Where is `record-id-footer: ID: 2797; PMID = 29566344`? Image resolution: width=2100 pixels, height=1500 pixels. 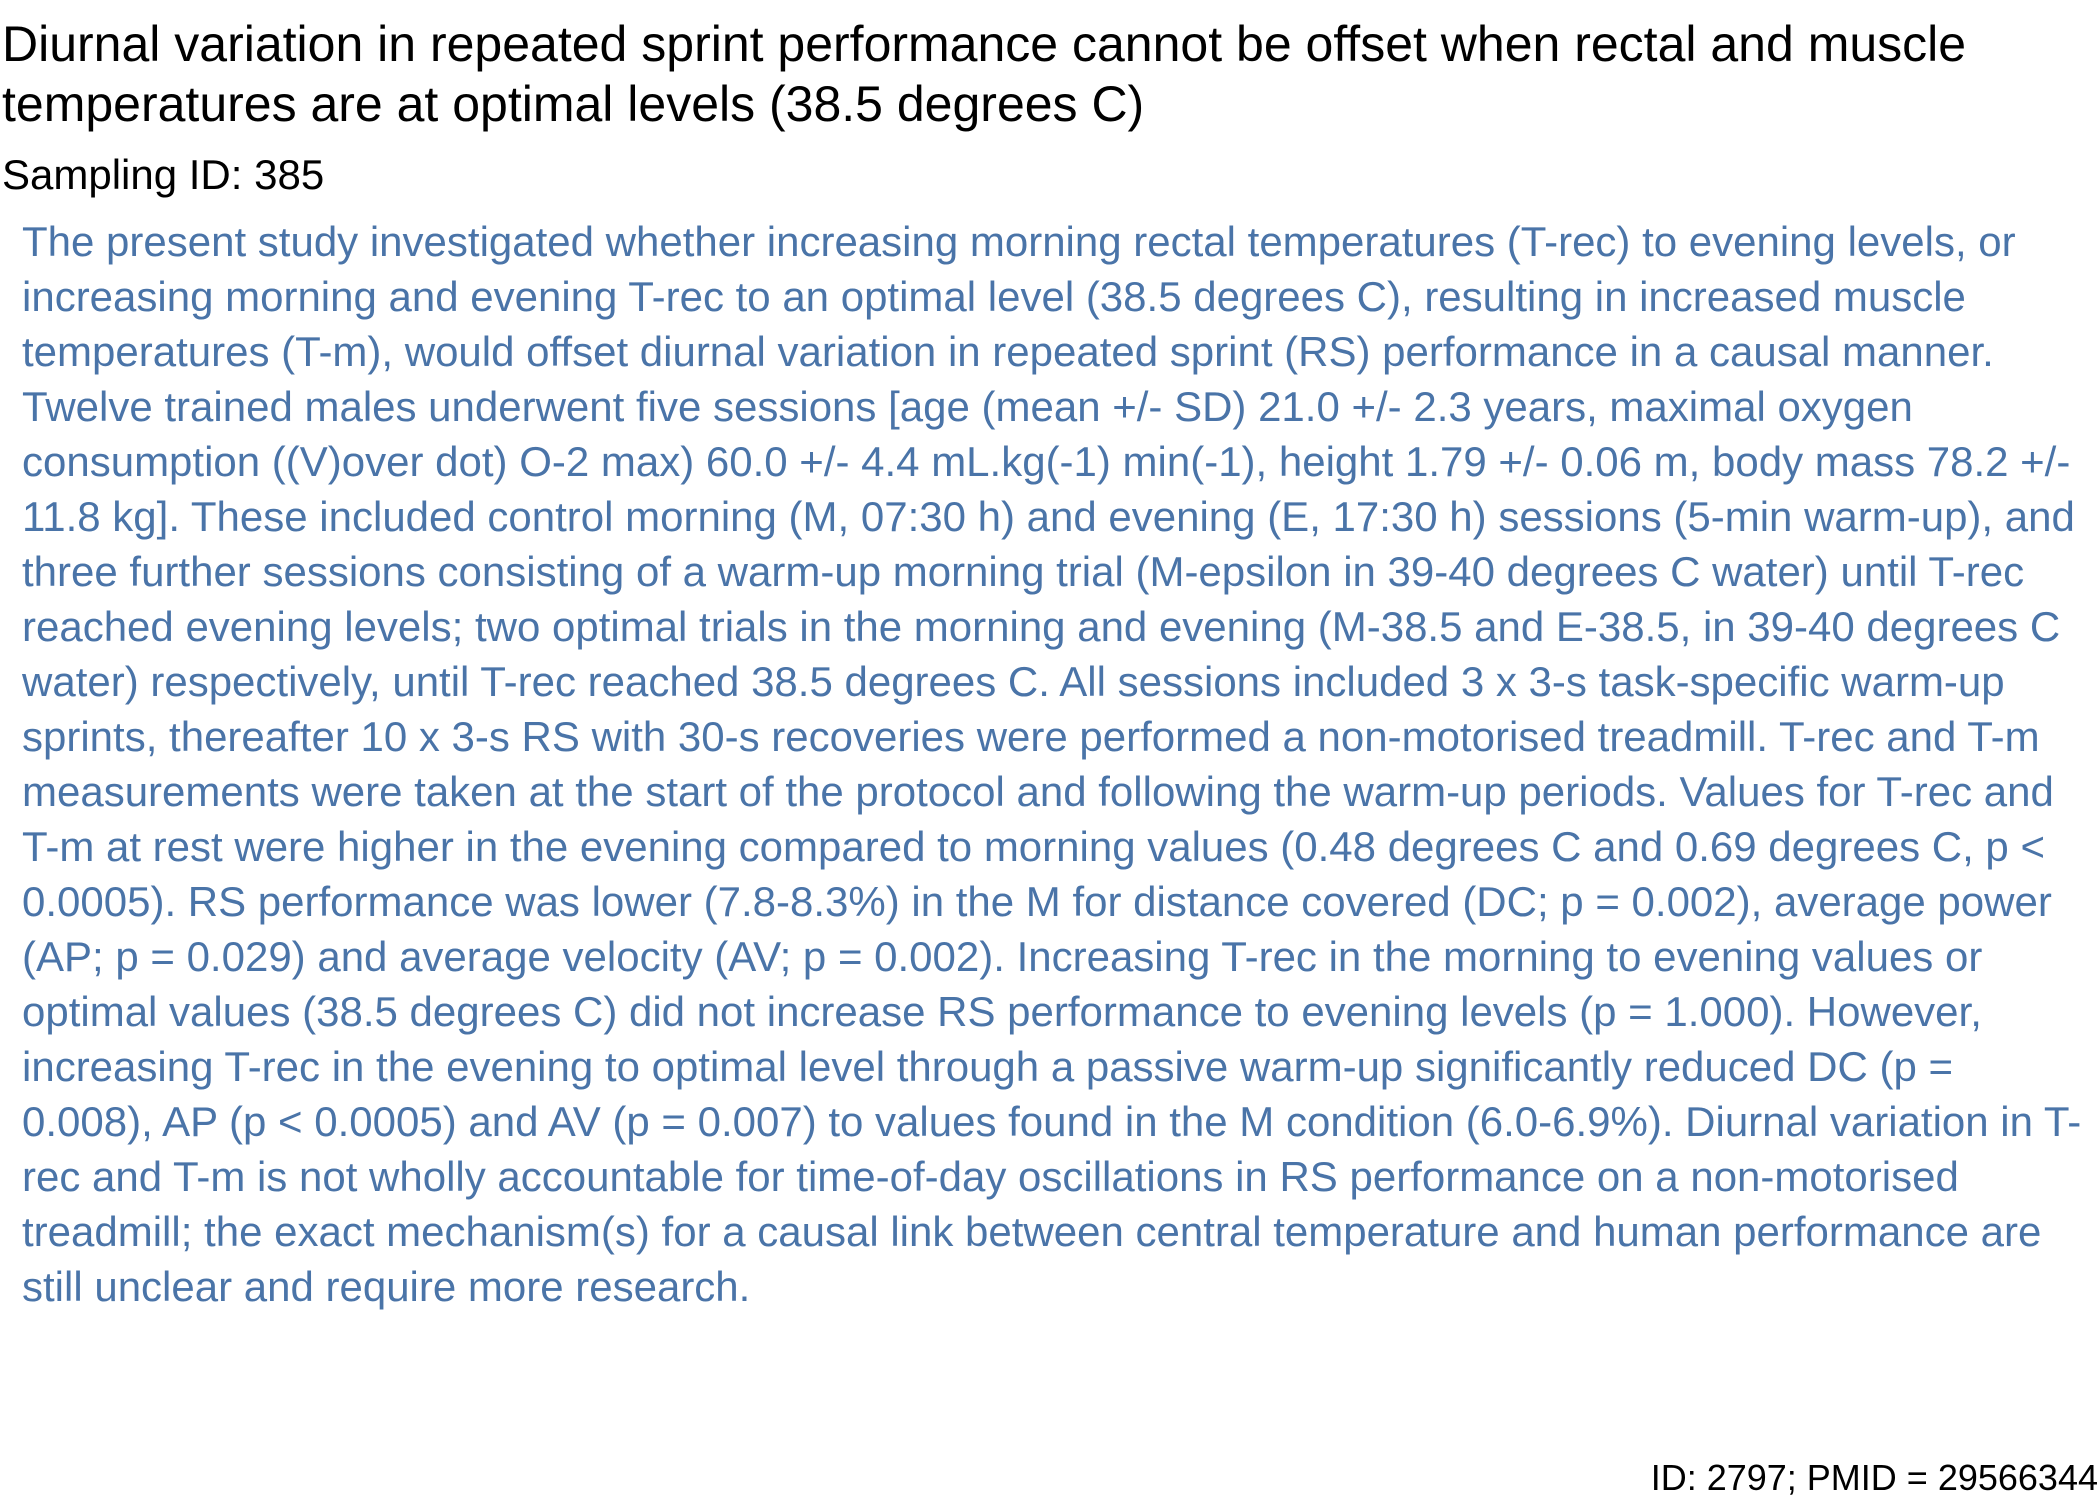 record-id-footer: ID: 2797; PMID = 29566344 is located at coordinates (1874, 1477).